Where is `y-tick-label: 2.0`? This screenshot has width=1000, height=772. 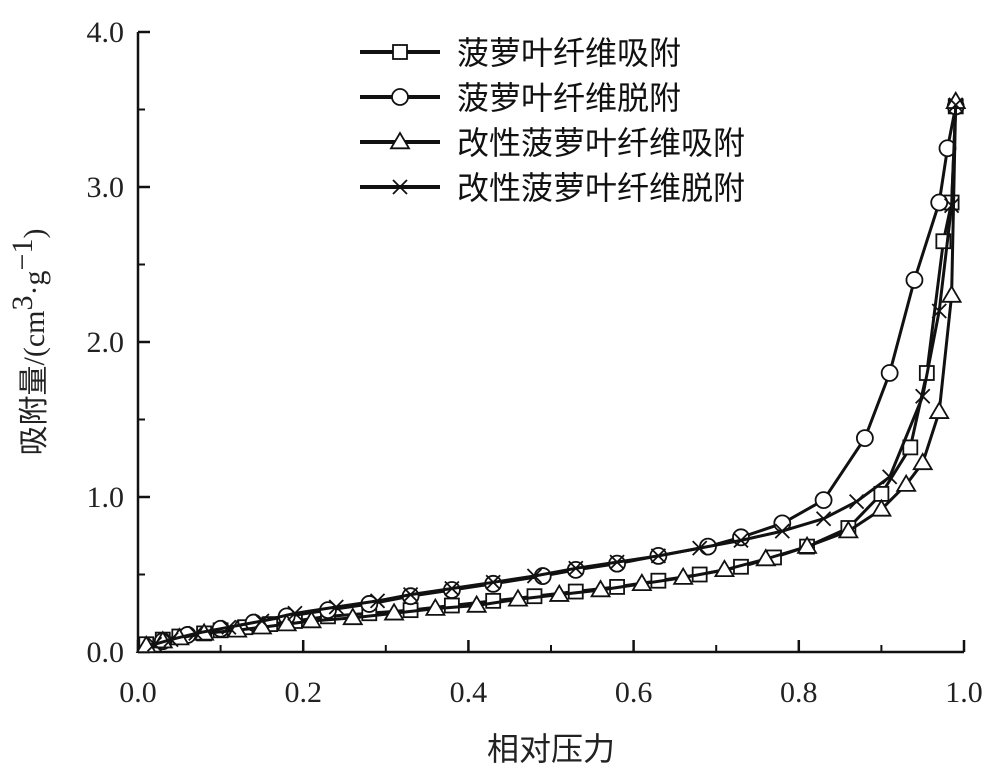
y-tick-label: 2.0 is located at coordinates (106, 342).